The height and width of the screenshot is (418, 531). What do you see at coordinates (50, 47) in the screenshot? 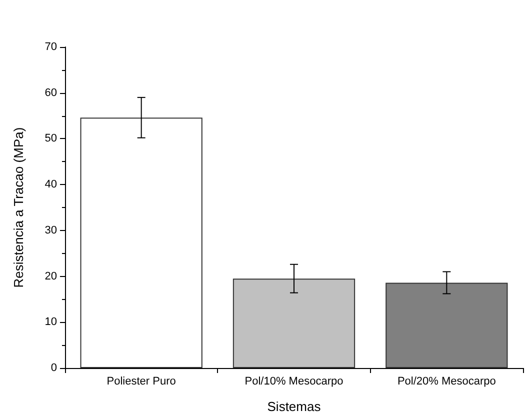
I see `y-tick-label: 70` at bounding box center [50, 47].